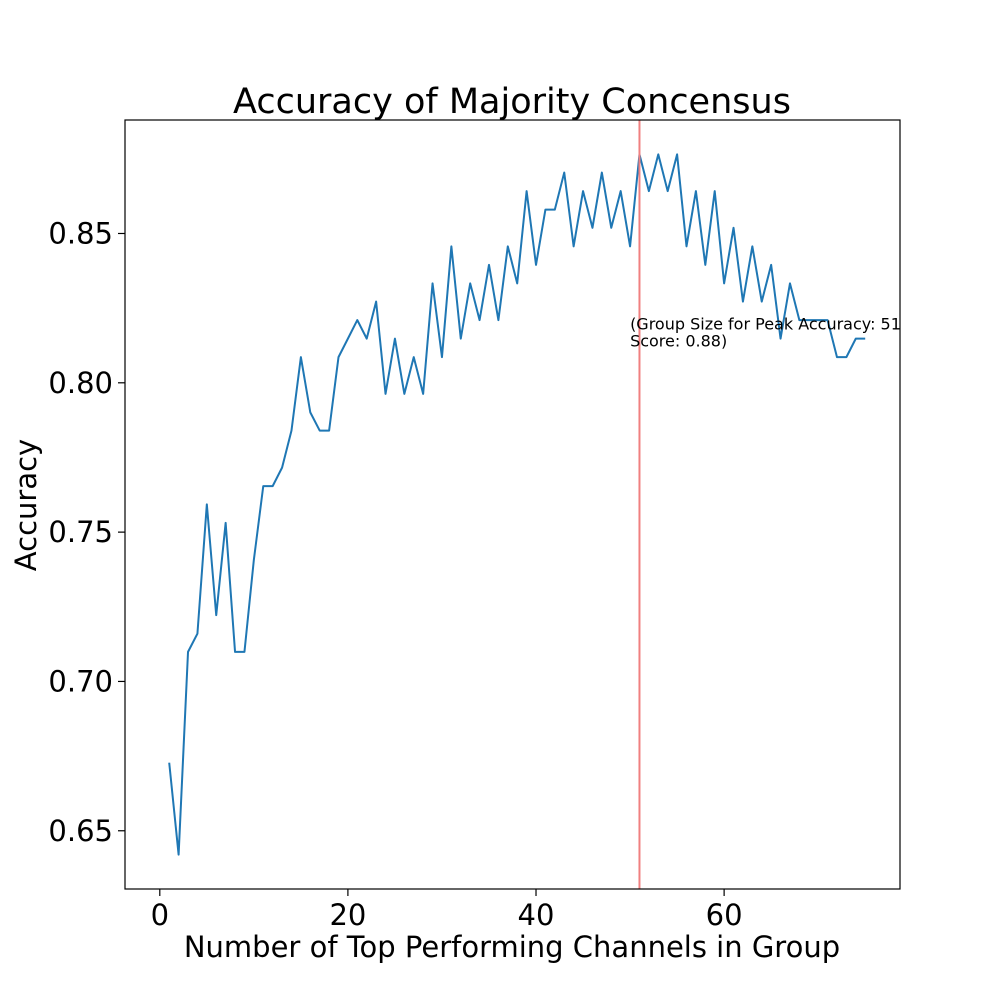 The height and width of the screenshot is (1000, 1000). Describe the element at coordinates (80, 532) in the screenshot. I see `y-tick-label: 0.75` at that location.